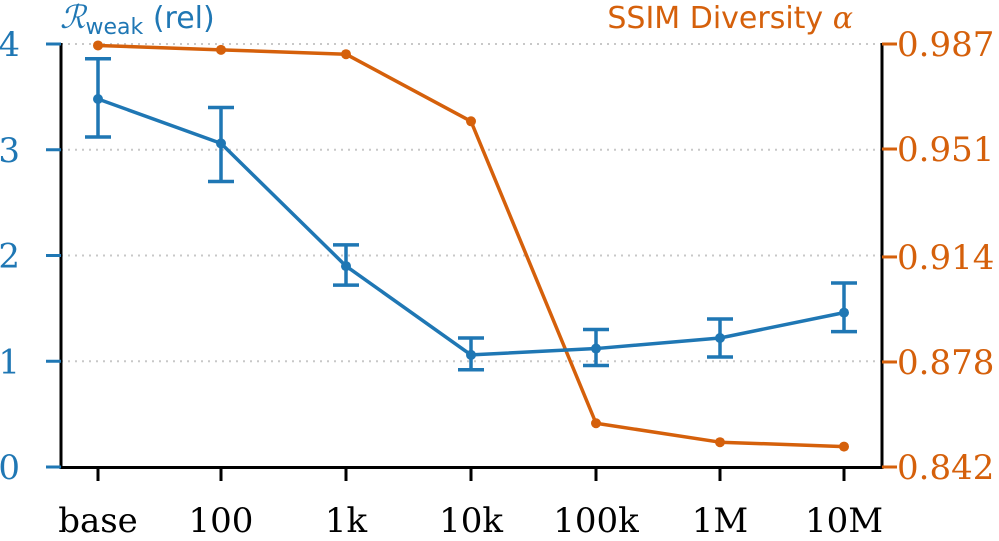 The width and height of the screenshot is (999, 541). Describe the element at coordinates (945, 363) in the screenshot. I see `right-tick-label: 0.878` at that location.